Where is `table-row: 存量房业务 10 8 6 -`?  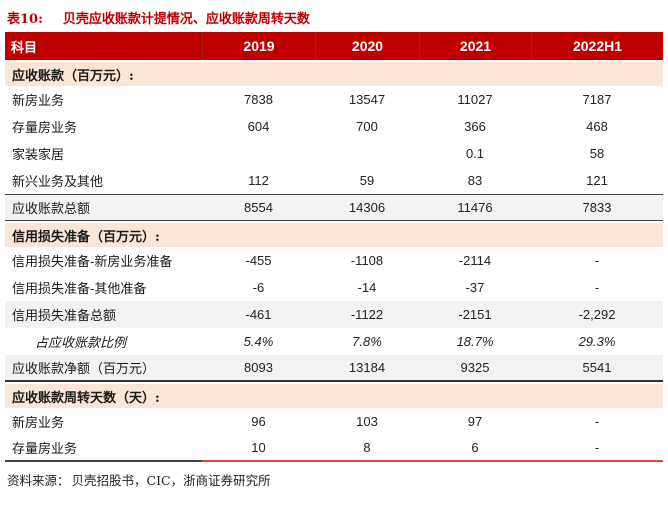 table-row: 存量房业务 10 8 6 - is located at coordinates (334, 448).